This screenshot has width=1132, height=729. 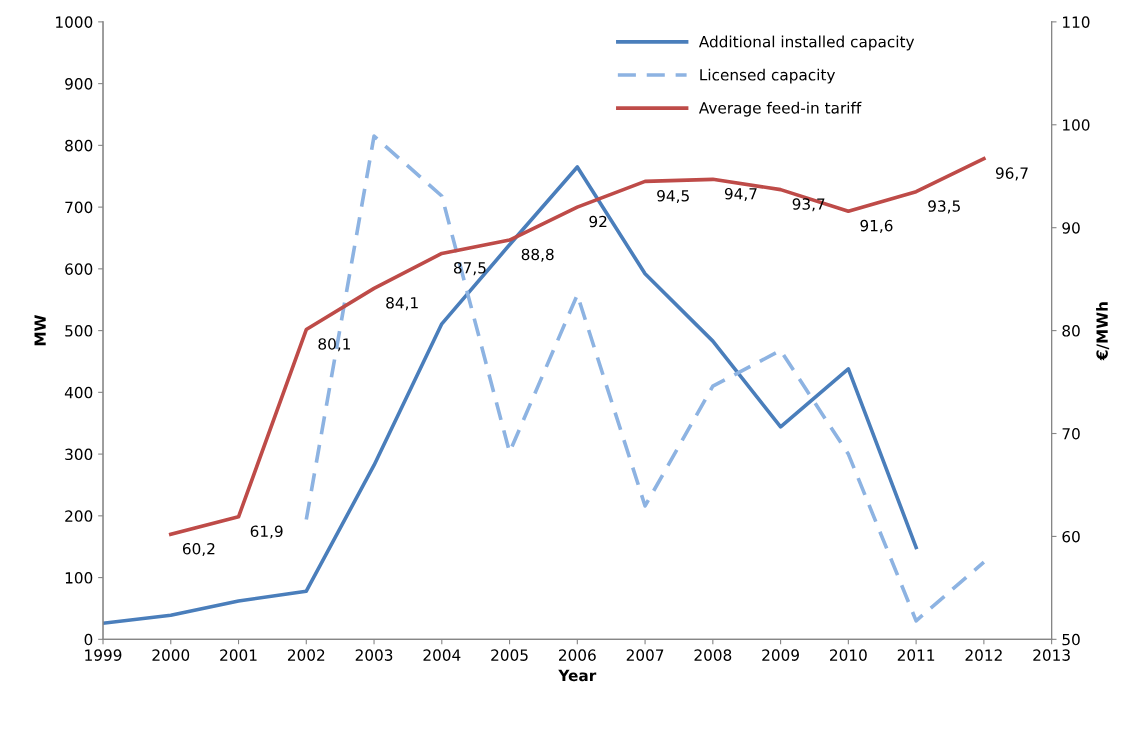 I want to click on data-label: 84,1, so click(x=402, y=304).